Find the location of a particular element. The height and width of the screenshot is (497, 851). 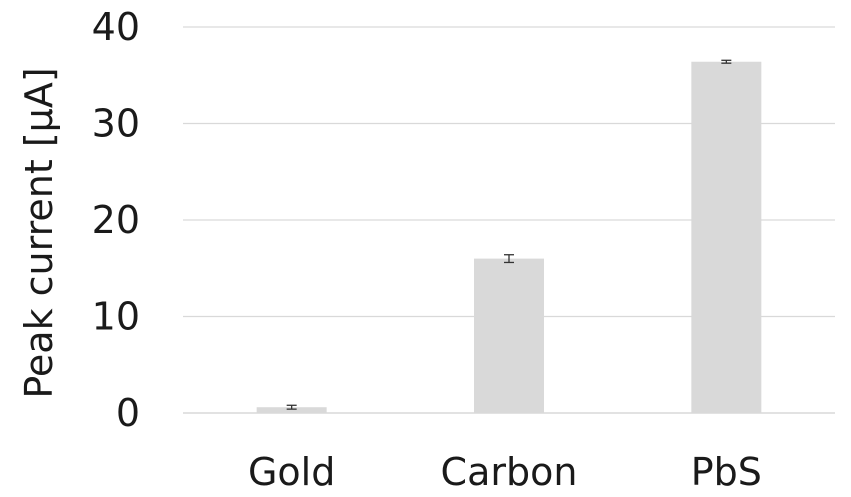

x-category-label-gold: Gold is located at coordinates (291, 472).